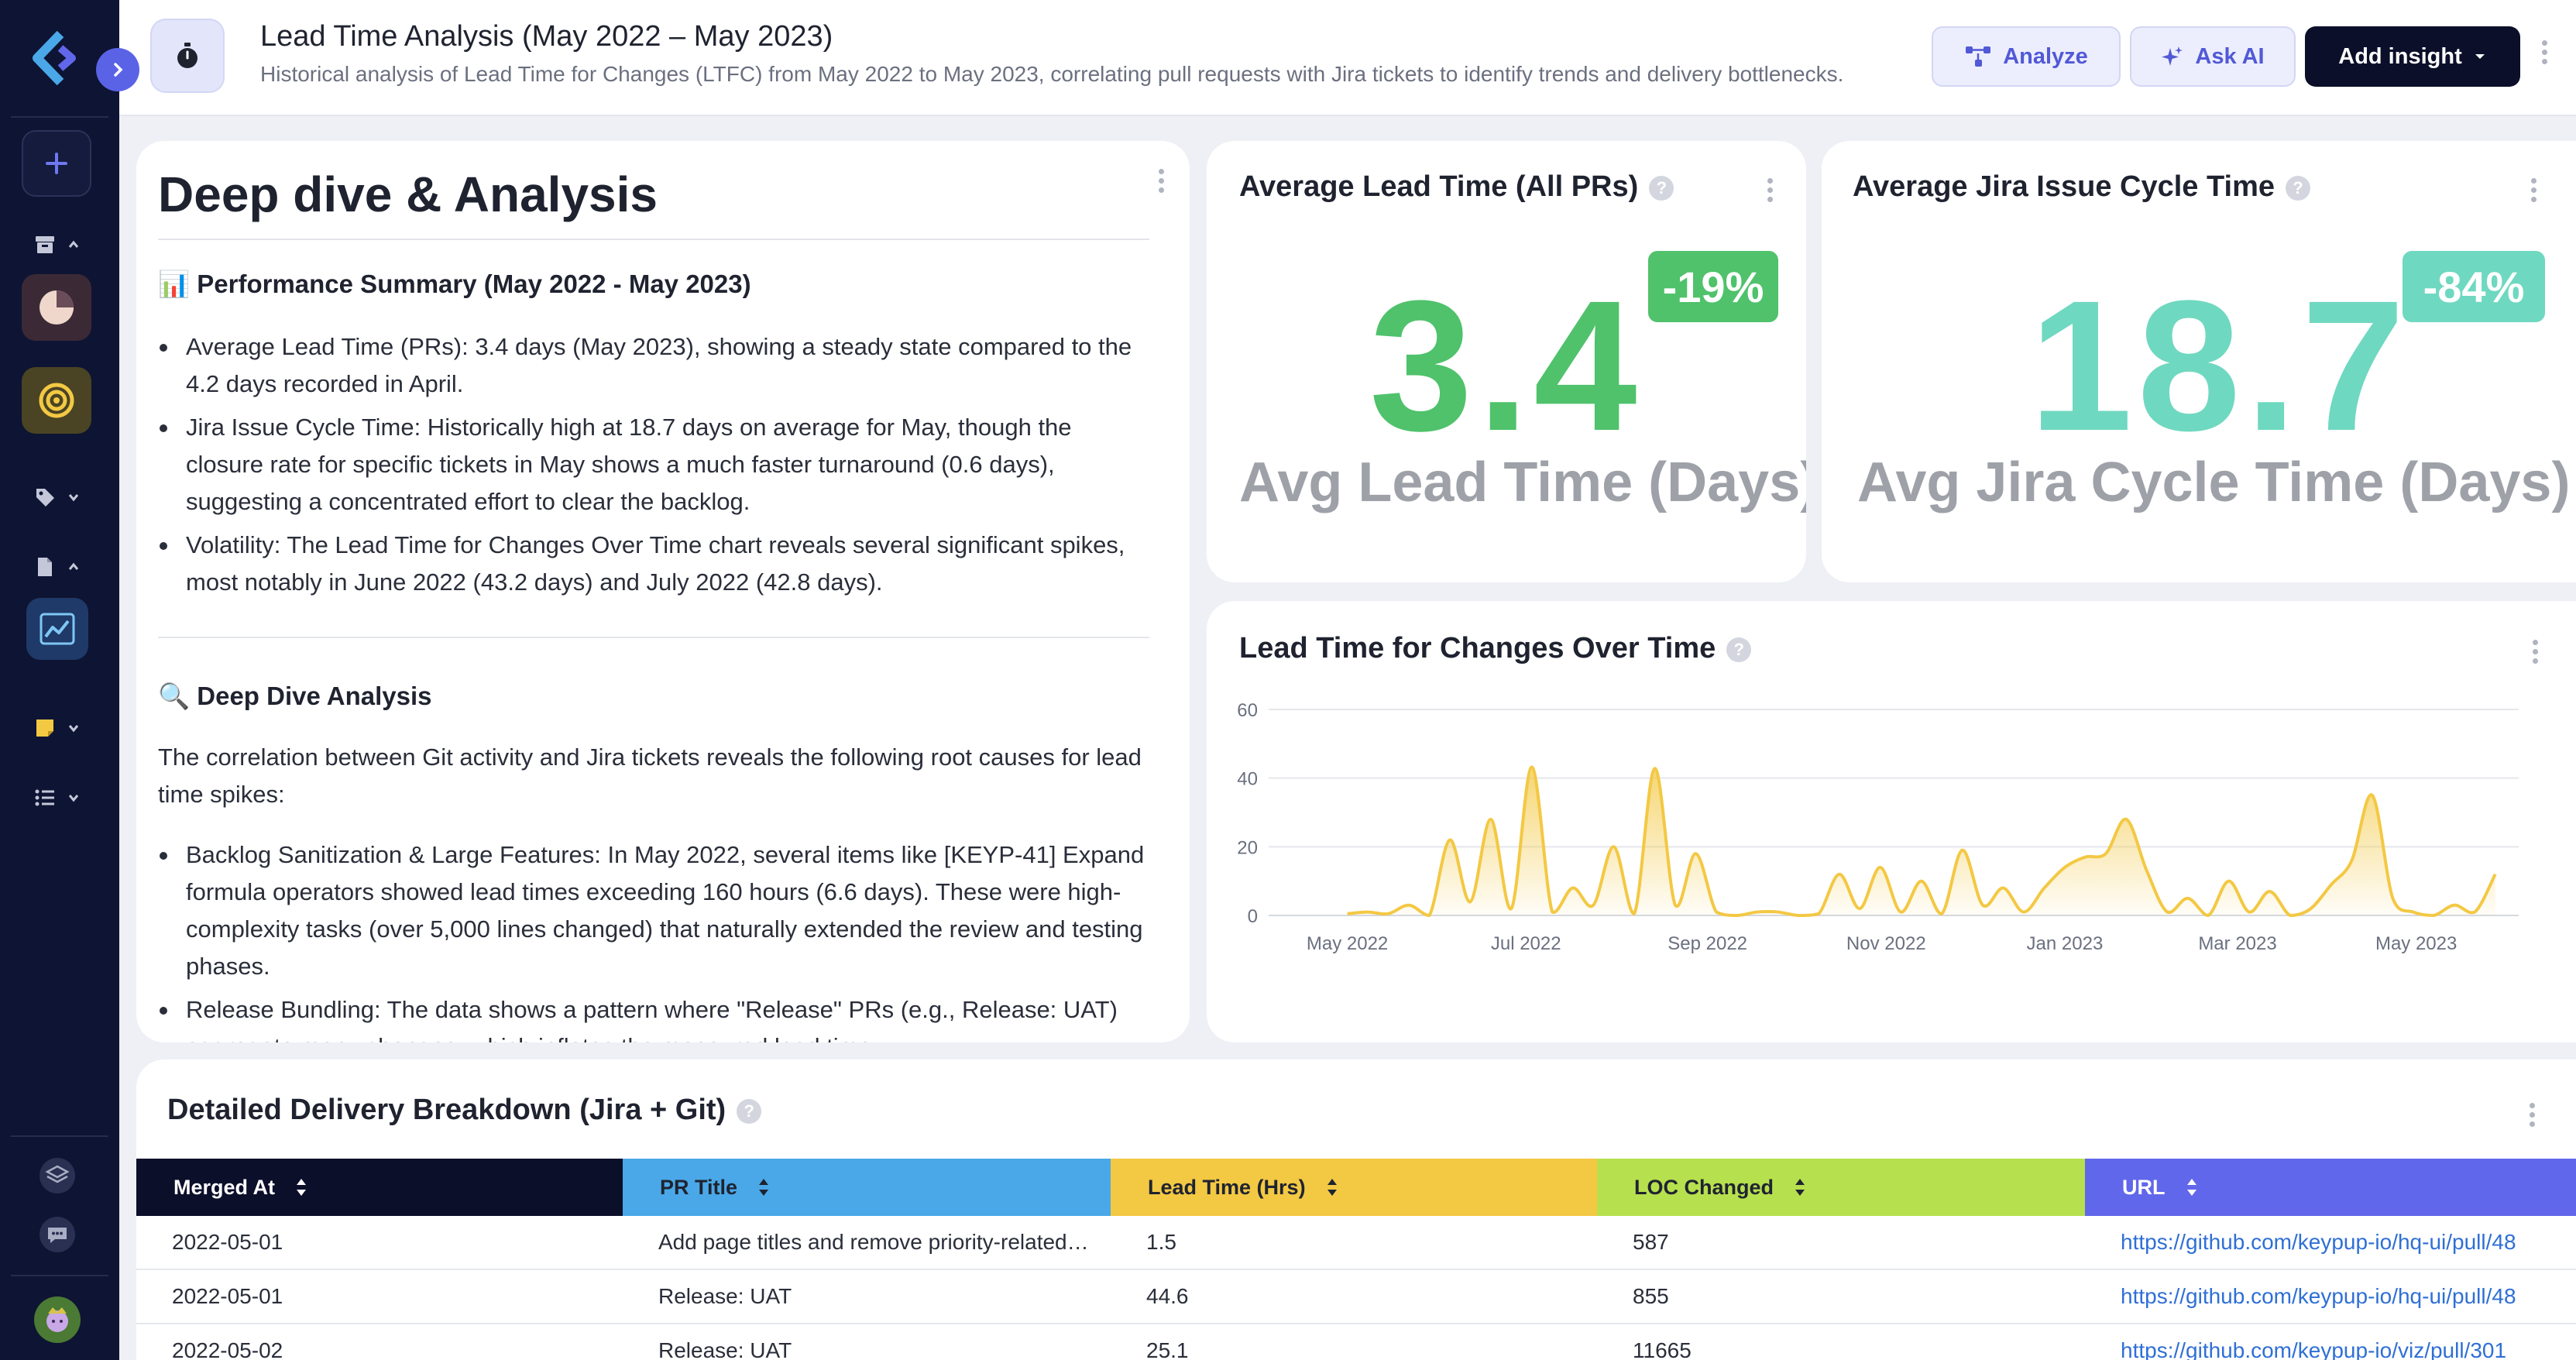 Image resolution: width=2576 pixels, height=1360 pixels. I want to click on sidebar-item-lists, so click(57, 798).